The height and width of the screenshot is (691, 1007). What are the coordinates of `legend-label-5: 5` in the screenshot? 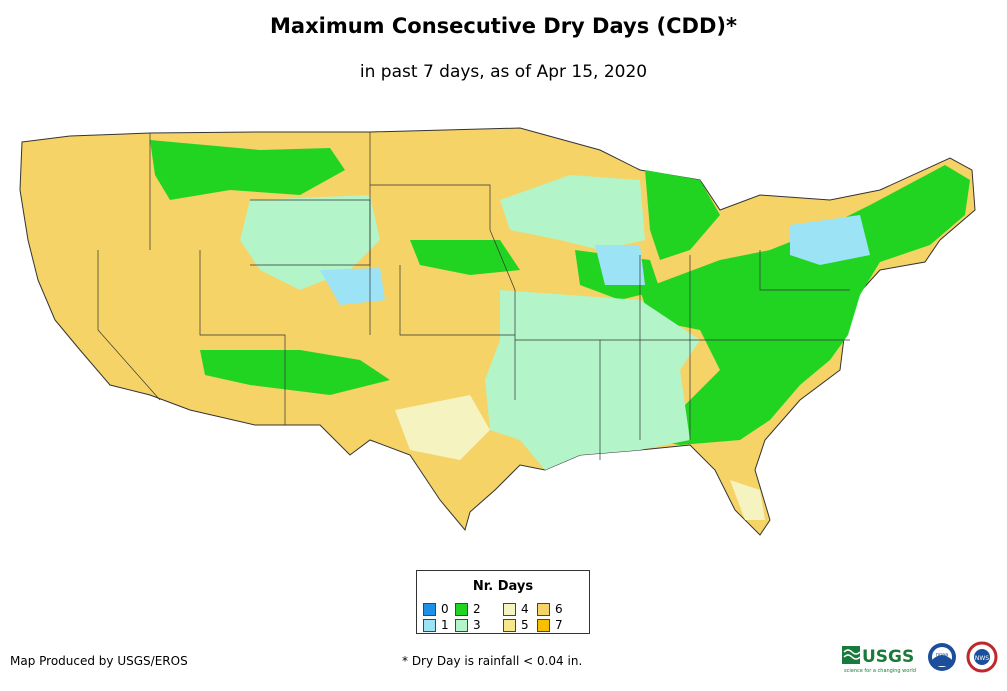 It's located at (525, 625).